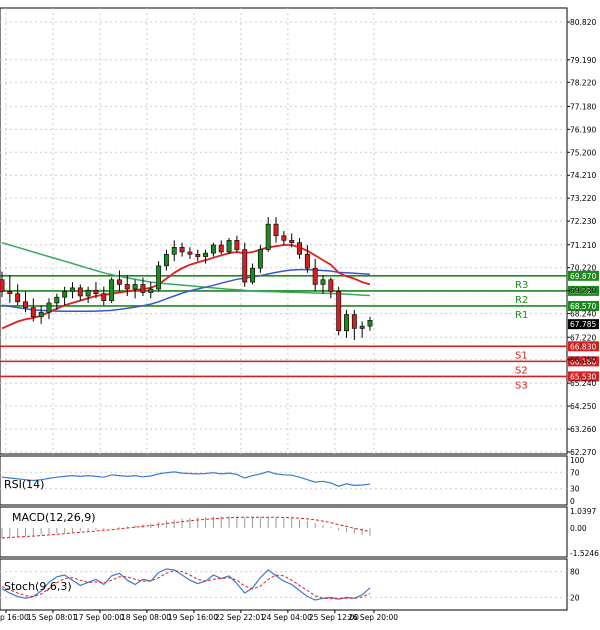 The height and width of the screenshot is (630, 600). I want to click on y-tick-label: 73.220, so click(583, 198).